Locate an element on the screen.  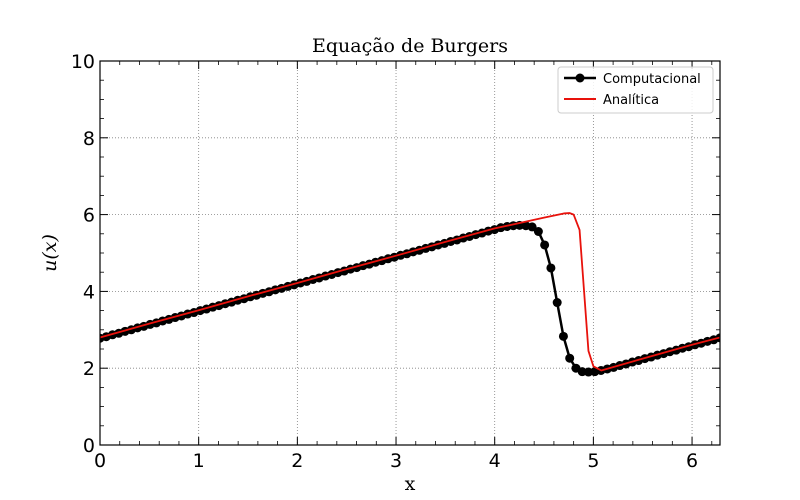
y-tick-label: 4 is located at coordinates (89, 292).